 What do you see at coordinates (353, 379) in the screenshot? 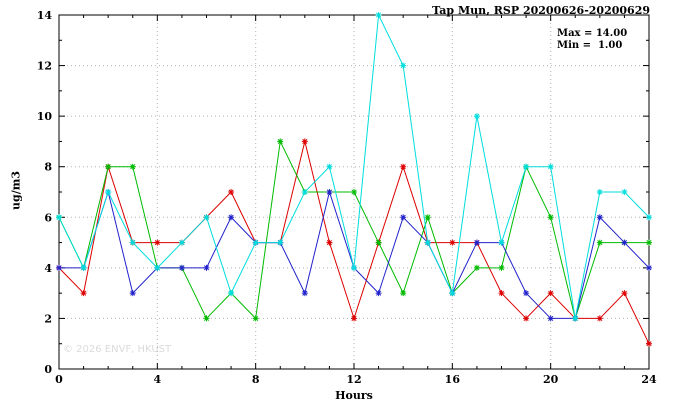
I see `x-tick-label: 12` at bounding box center [353, 379].